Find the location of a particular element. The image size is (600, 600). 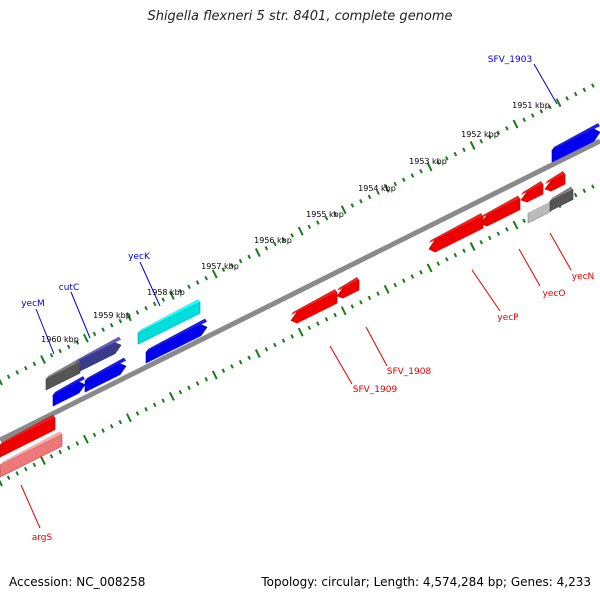

gene-label-reverse: yecO is located at coordinates (554, 294).